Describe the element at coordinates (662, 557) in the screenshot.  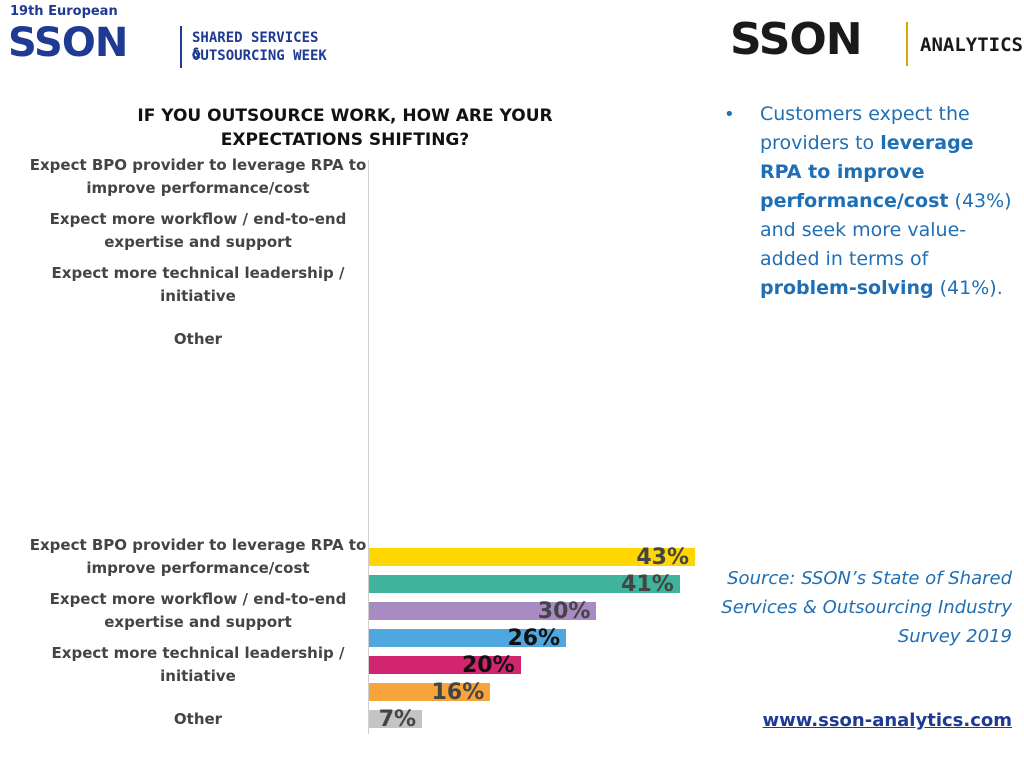
I see `bar-value-label: 43%` at that location.